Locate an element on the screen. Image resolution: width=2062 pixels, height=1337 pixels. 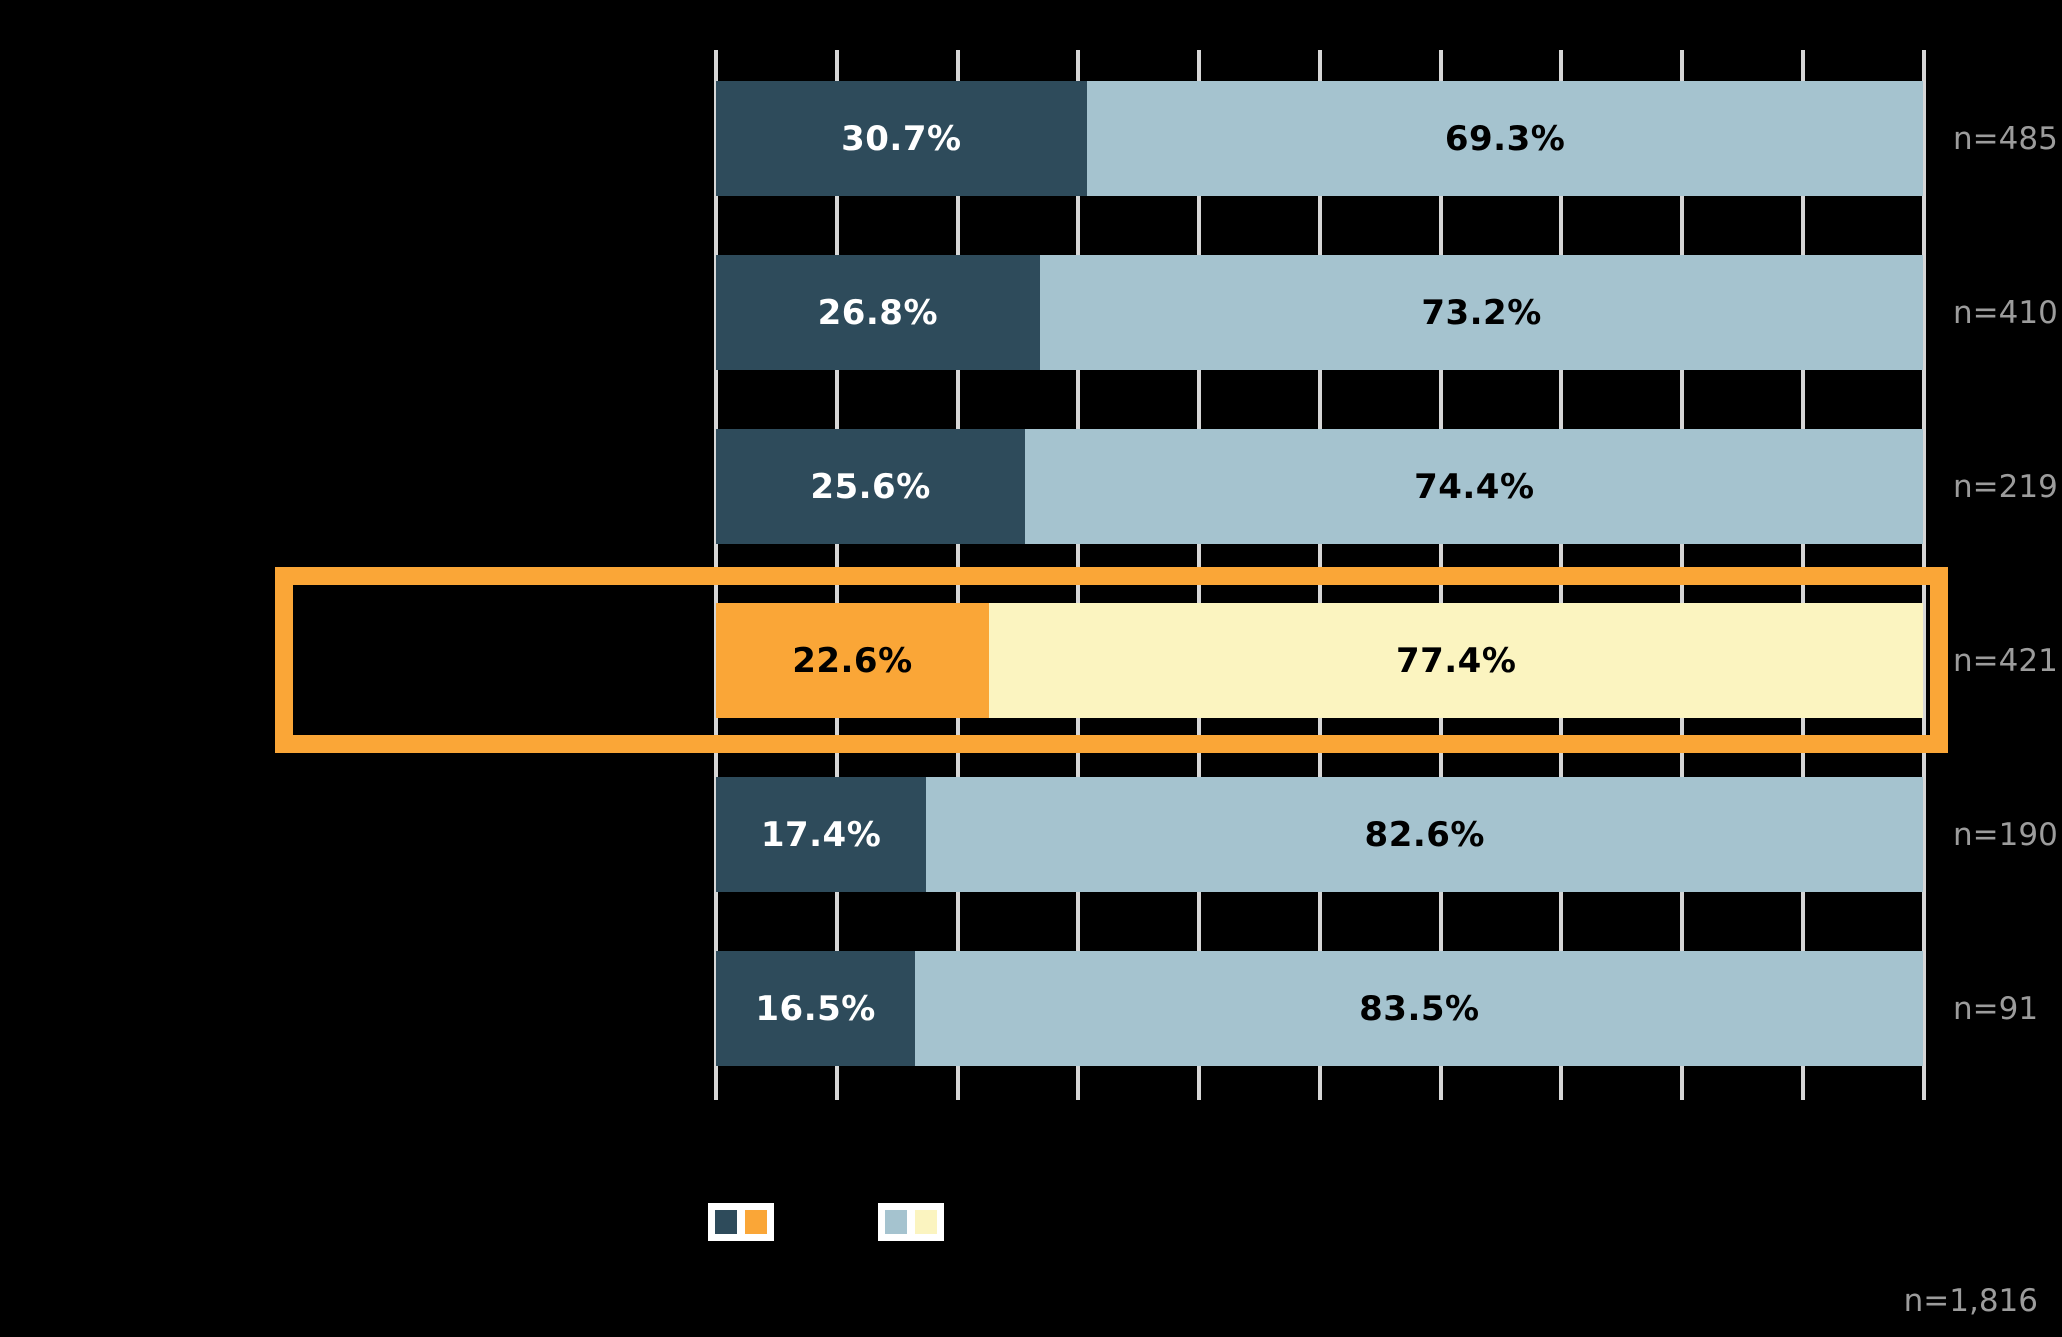
bar-segment-2: 69.3% is located at coordinates (1505, 138).